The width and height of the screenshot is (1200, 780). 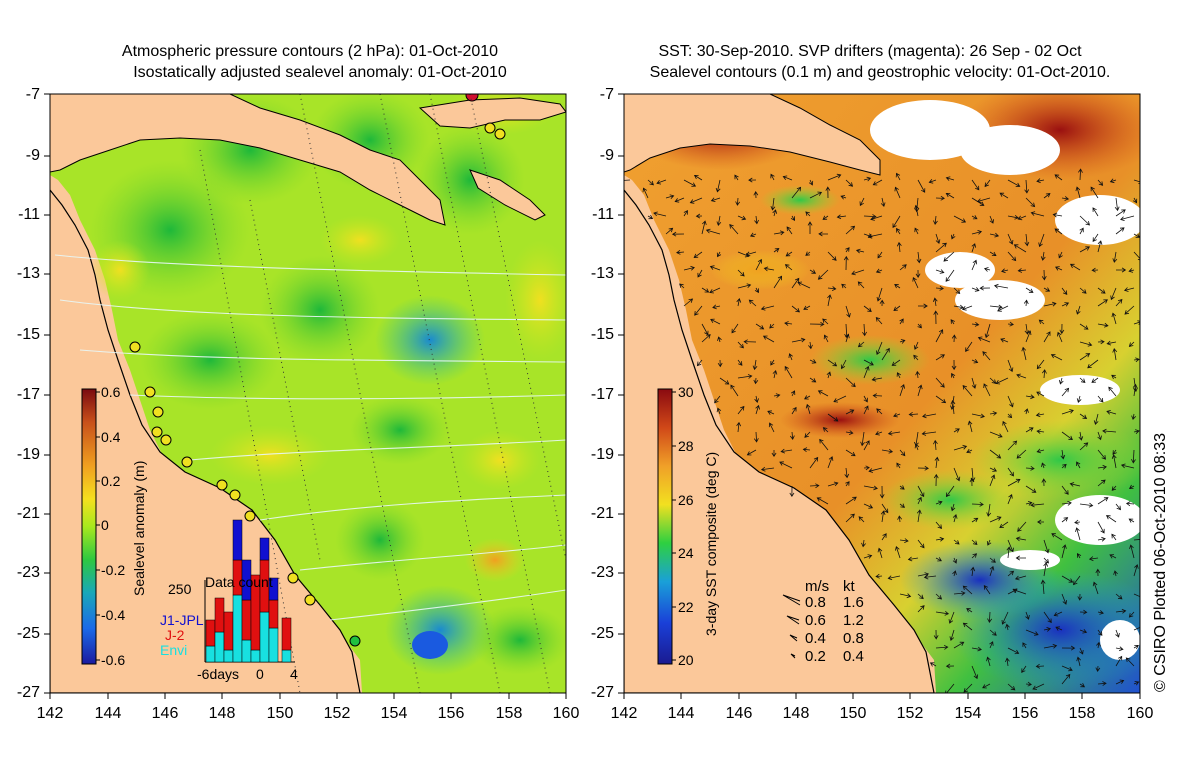 I want to click on left-y-tick: -25, so click(x=28, y=633).